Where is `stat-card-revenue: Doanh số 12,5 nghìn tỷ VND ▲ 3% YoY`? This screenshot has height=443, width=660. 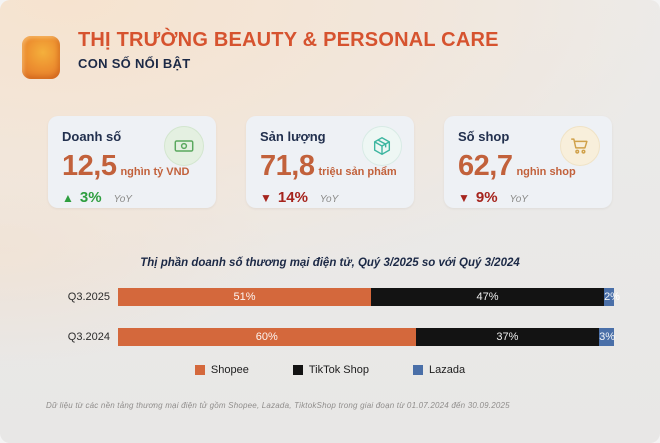
stat-card-revenue: Doanh số 12,5 nghìn tỷ VND ▲ 3% YoY is located at coordinates (132, 162).